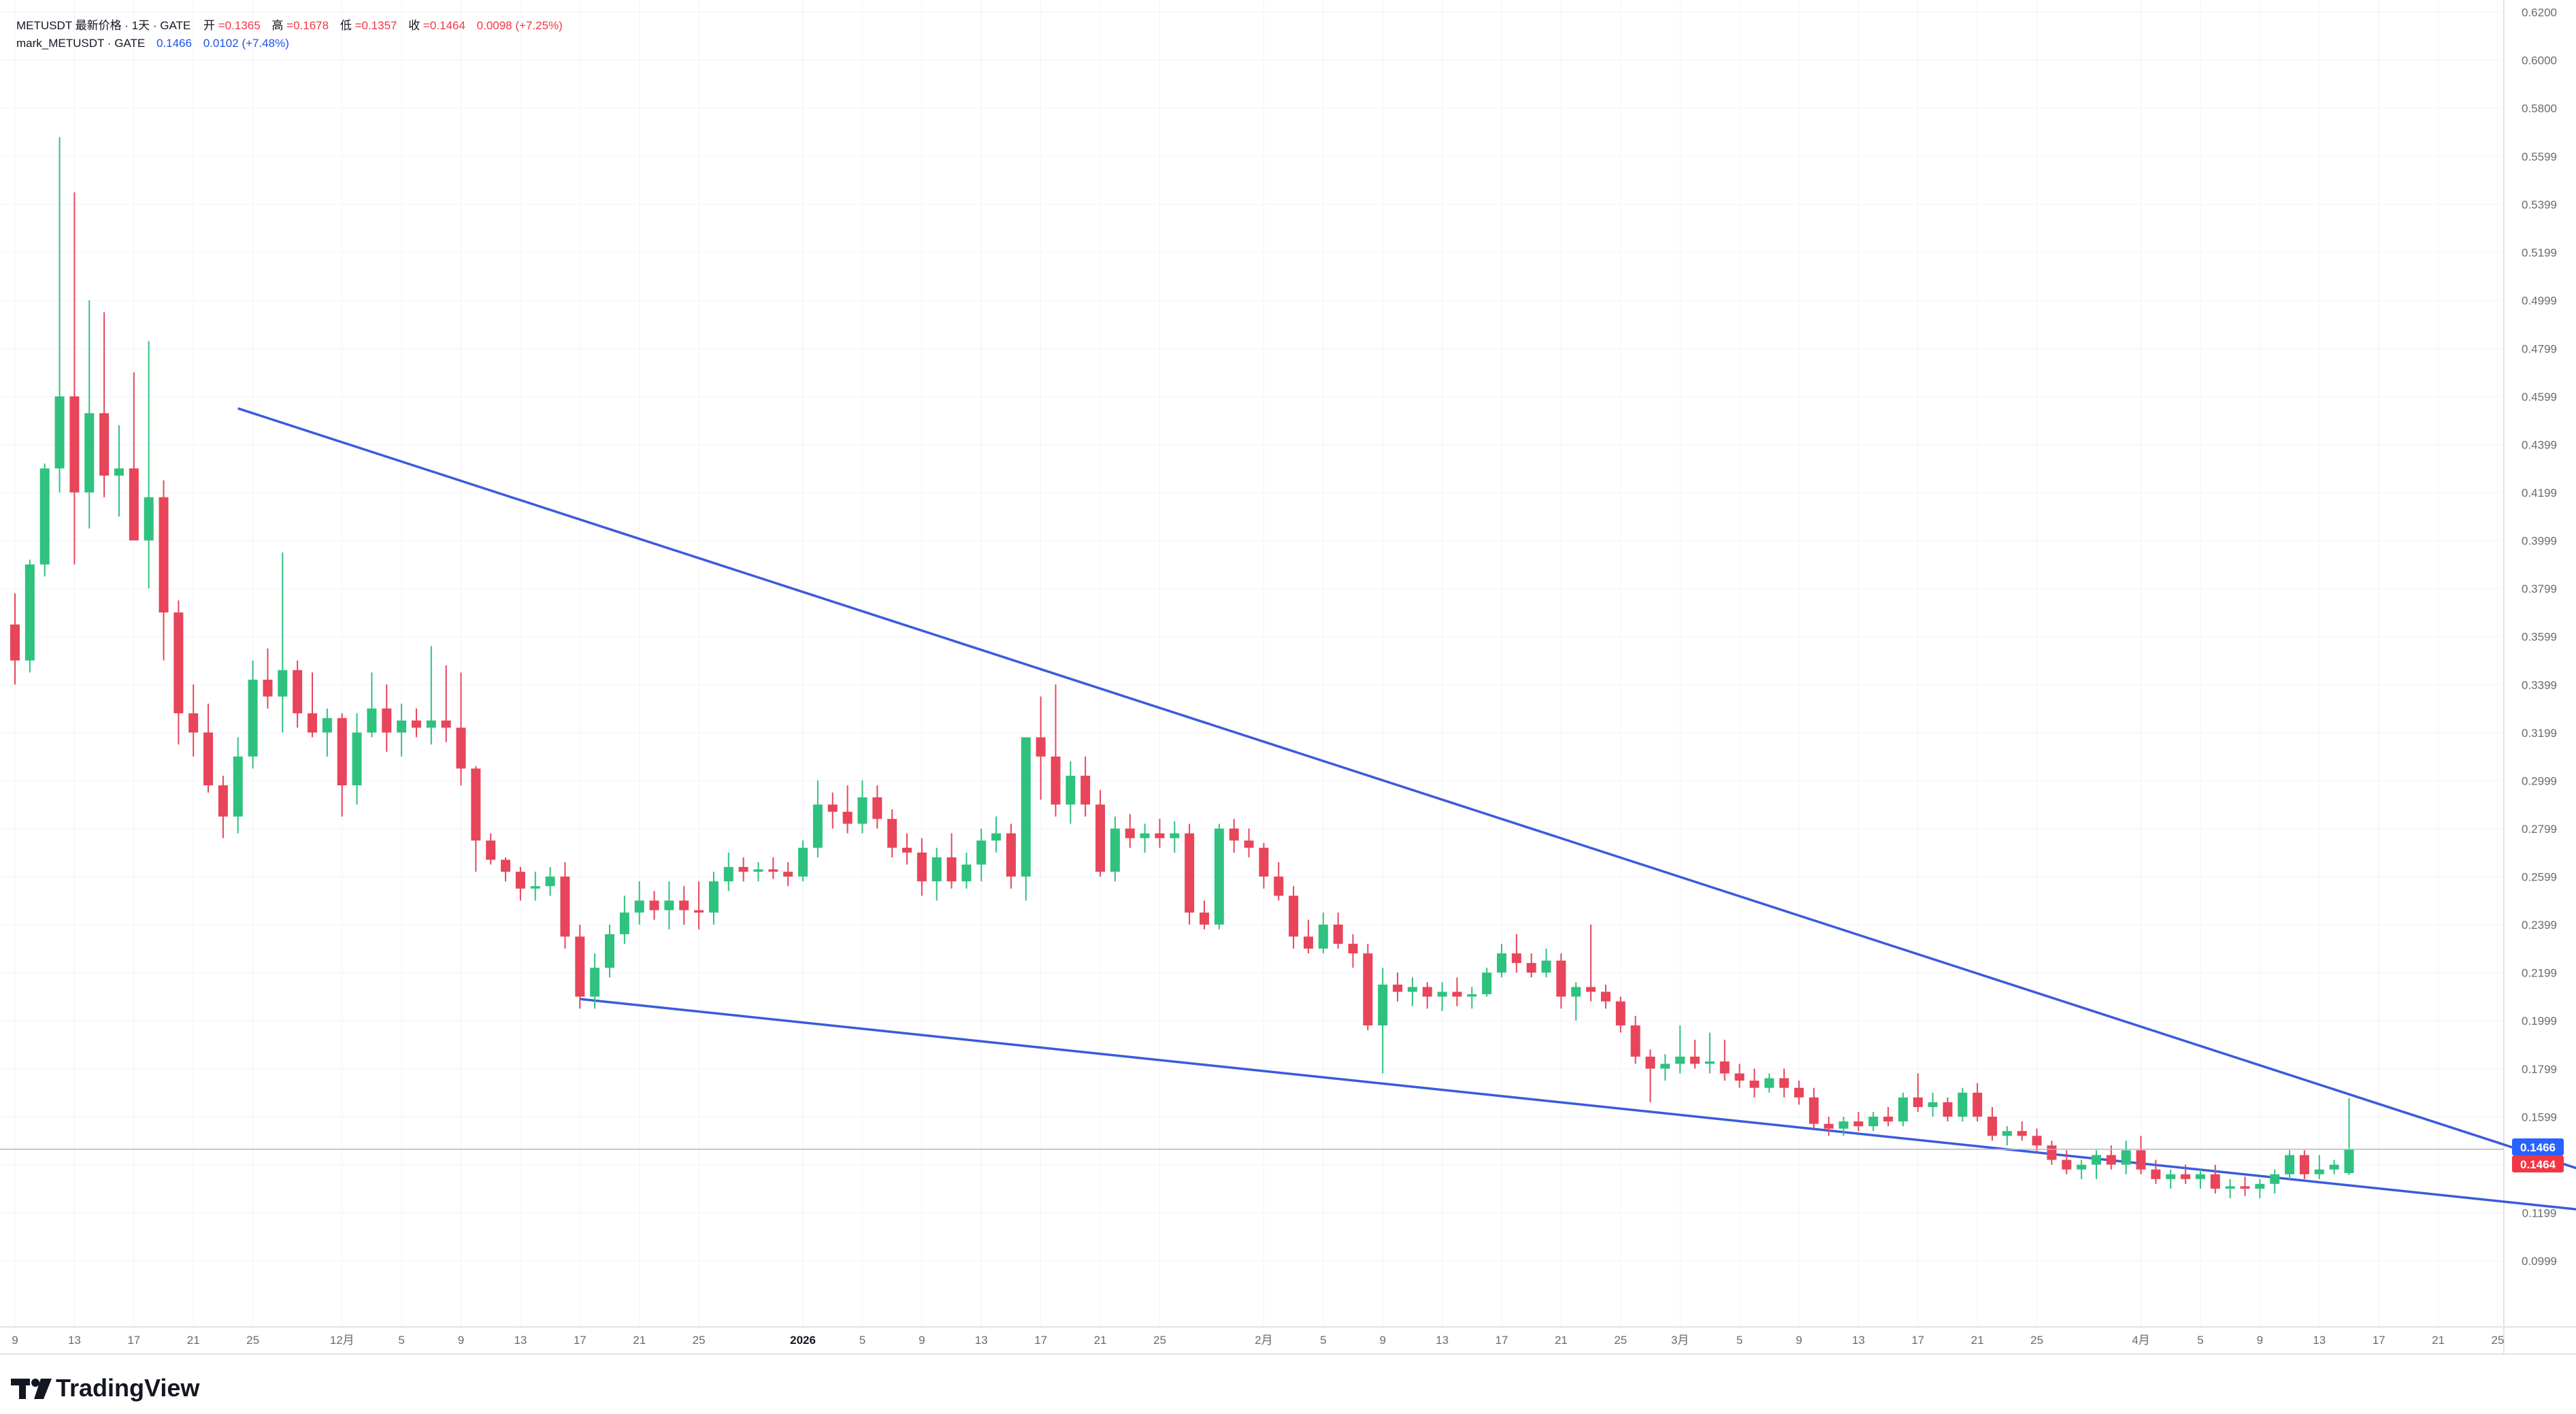 This screenshot has width=2576, height=1414. Describe the element at coordinates (174, 43) in the screenshot. I see `legend-mark-value: 0.1466` at that location.